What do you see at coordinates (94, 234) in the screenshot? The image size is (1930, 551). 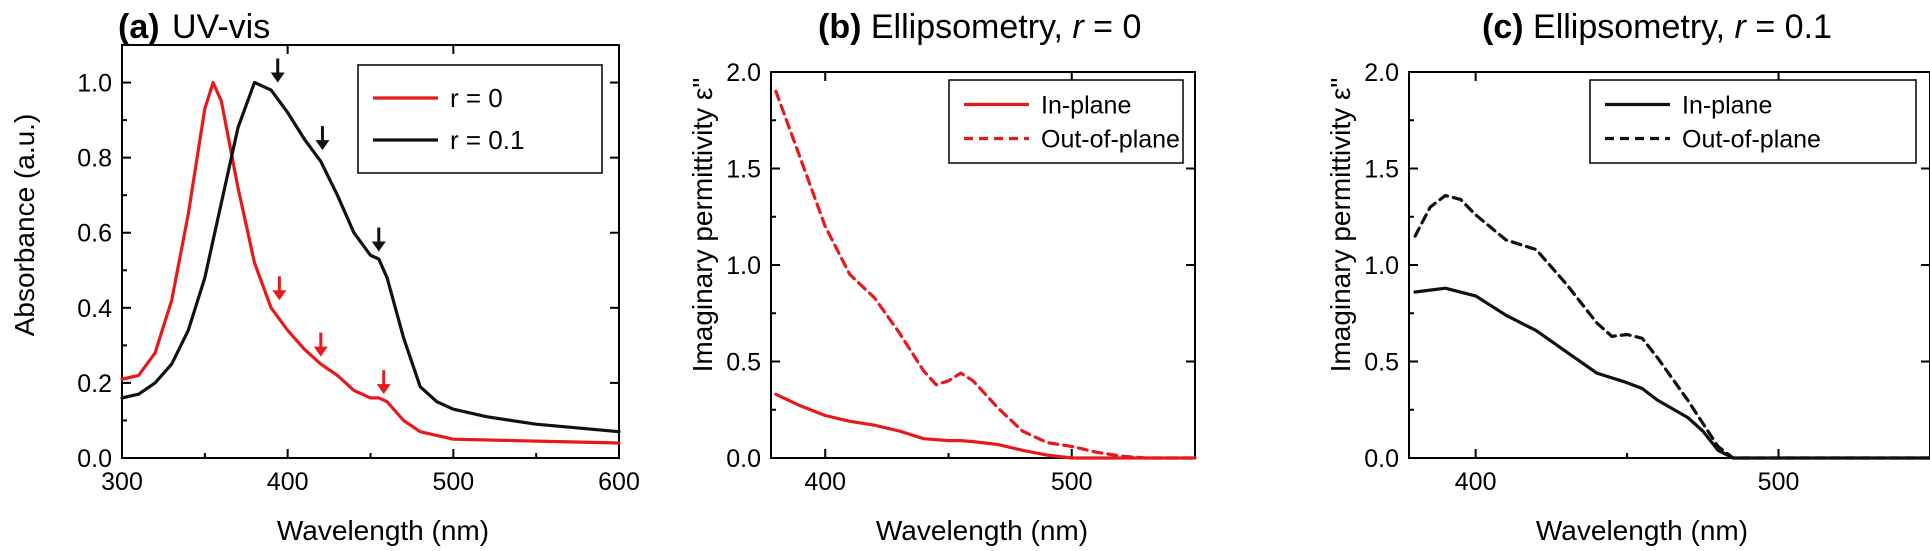 I see `y-tick-label: 0.6` at bounding box center [94, 234].